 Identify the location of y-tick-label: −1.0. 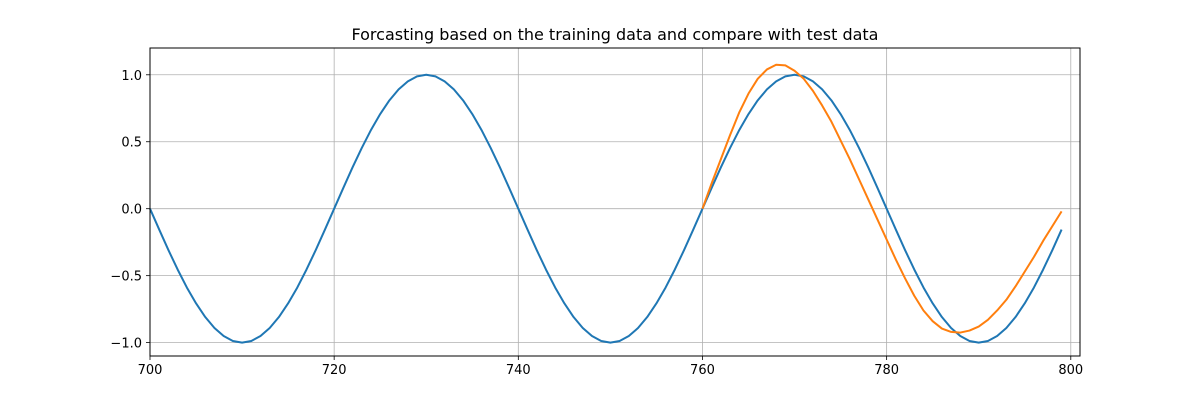
(126, 344).